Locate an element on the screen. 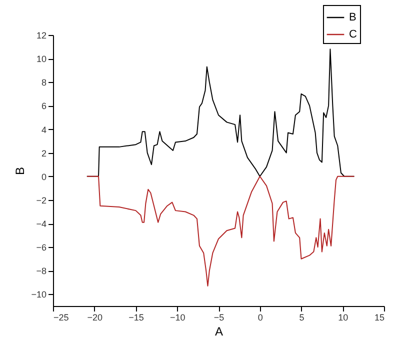 This screenshot has width=404, height=346. y-tick-label: 8 is located at coordinates (43, 83).